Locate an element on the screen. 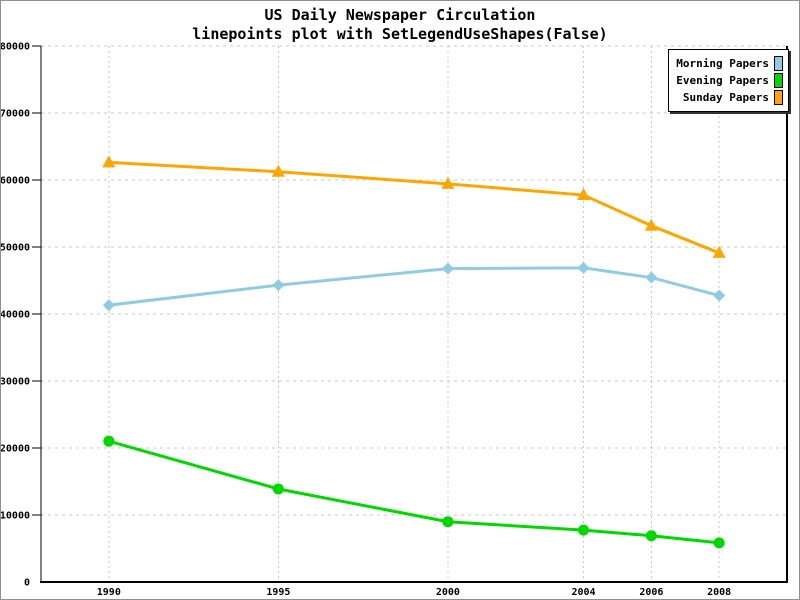  y-tick-label: 70000 is located at coordinates (15, 114).